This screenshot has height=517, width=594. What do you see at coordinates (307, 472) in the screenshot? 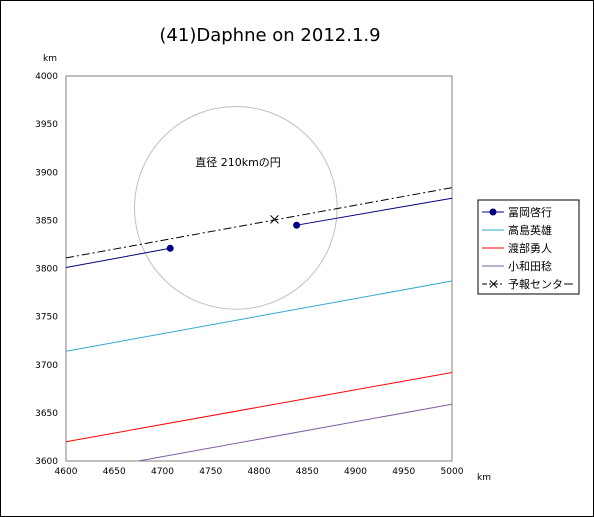
I see `x-tick-label: 4850` at bounding box center [307, 472].